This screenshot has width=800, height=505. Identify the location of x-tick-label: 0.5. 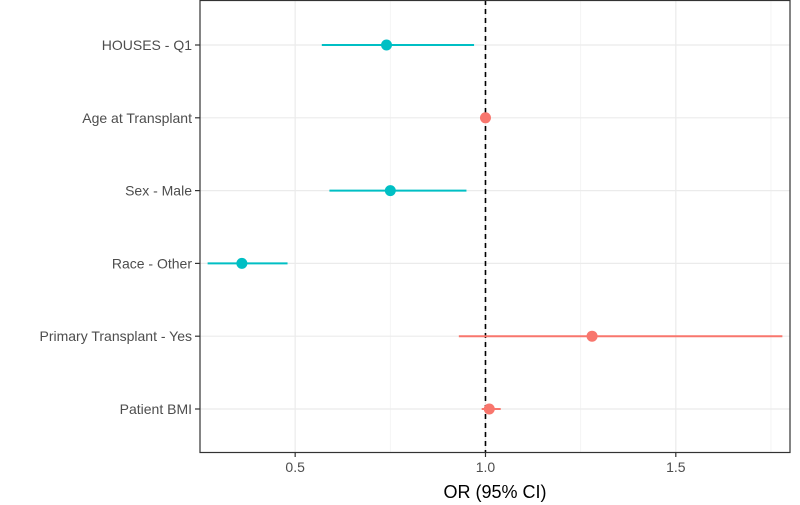
(295, 467).